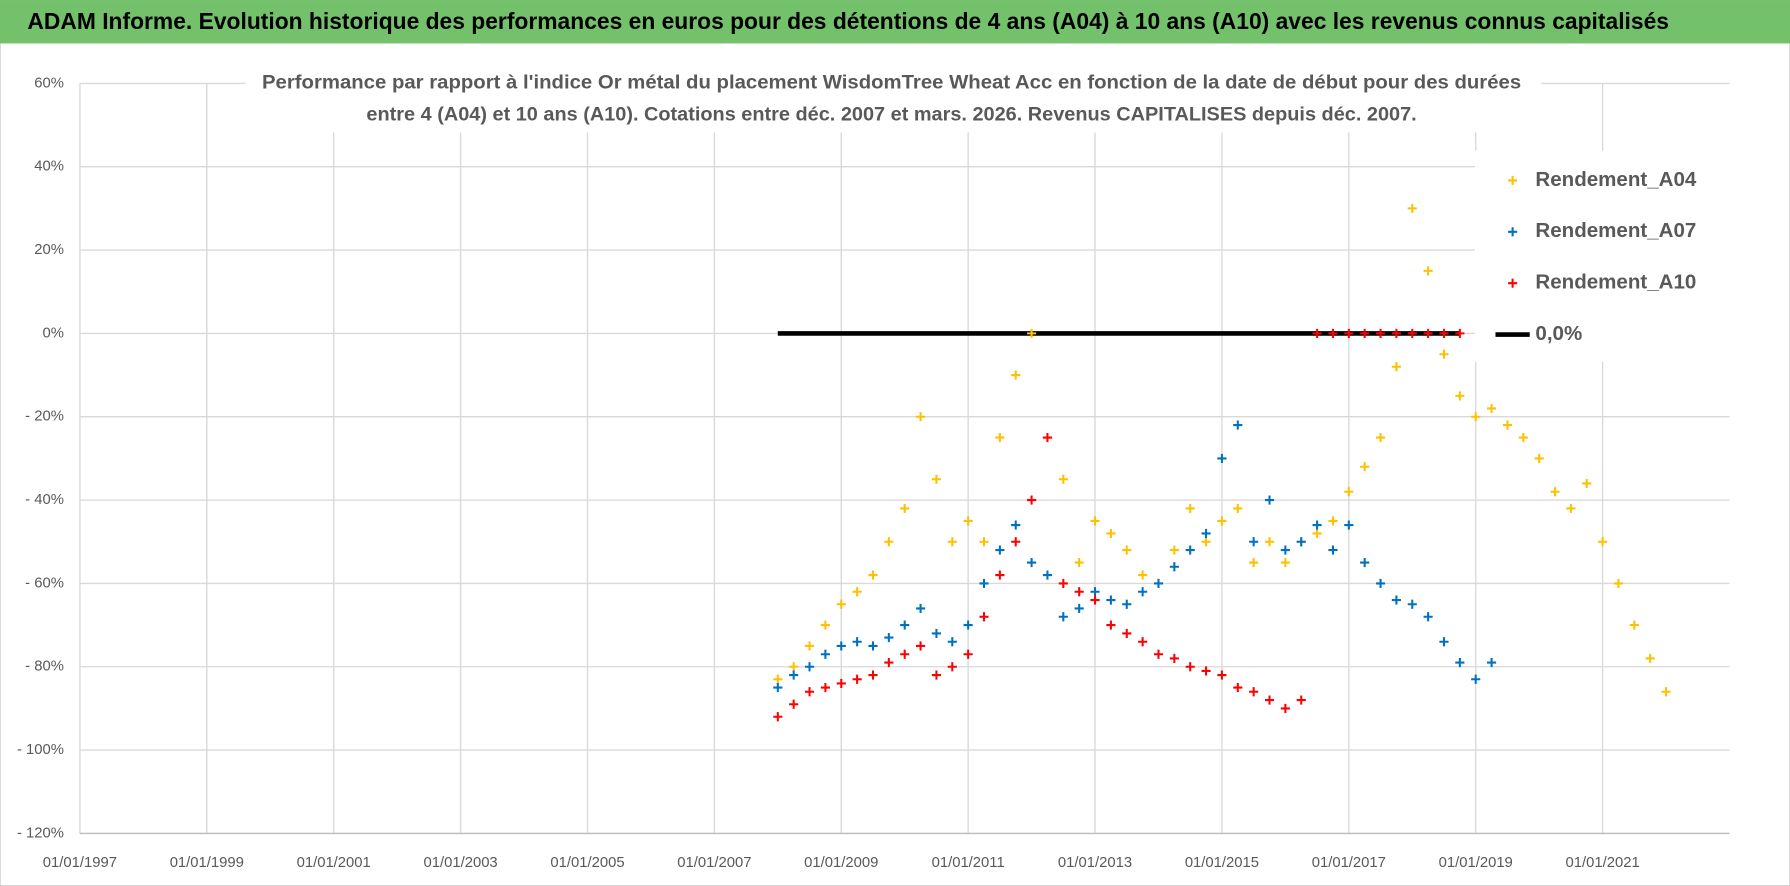 The width and height of the screenshot is (1790, 886). What do you see at coordinates (40, 750) in the screenshot?
I see `y-tick-label: - 100%` at bounding box center [40, 750].